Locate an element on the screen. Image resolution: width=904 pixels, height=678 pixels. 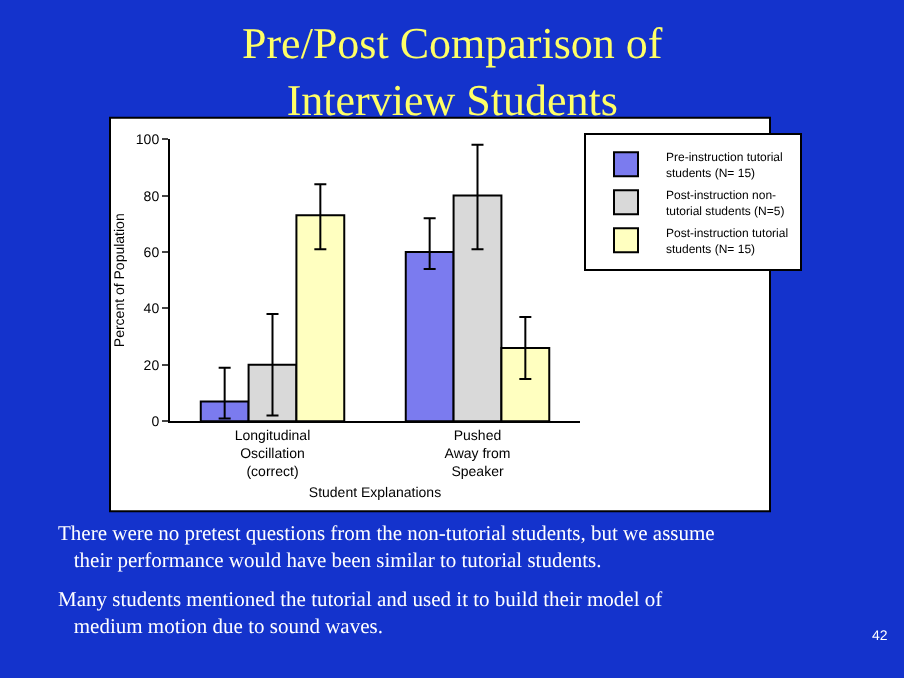
text: Many students mentioned the tutorial and used it to build their model of medium motion due to sound waves. is located at coordinates (361, 615).